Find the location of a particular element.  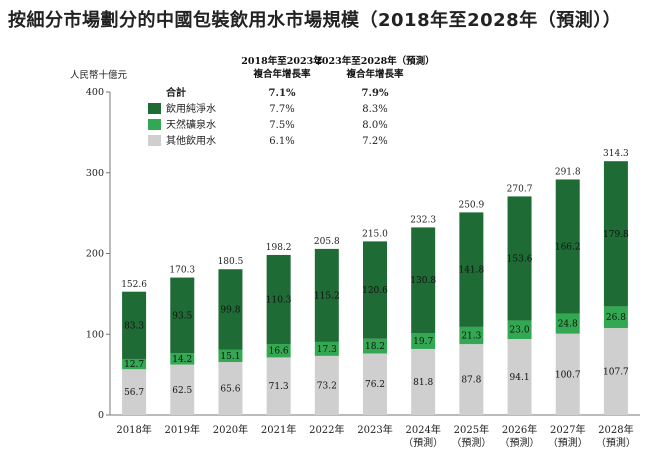

legend-cagr-2023-2028: 7.9% is located at coordinates (375, 93).